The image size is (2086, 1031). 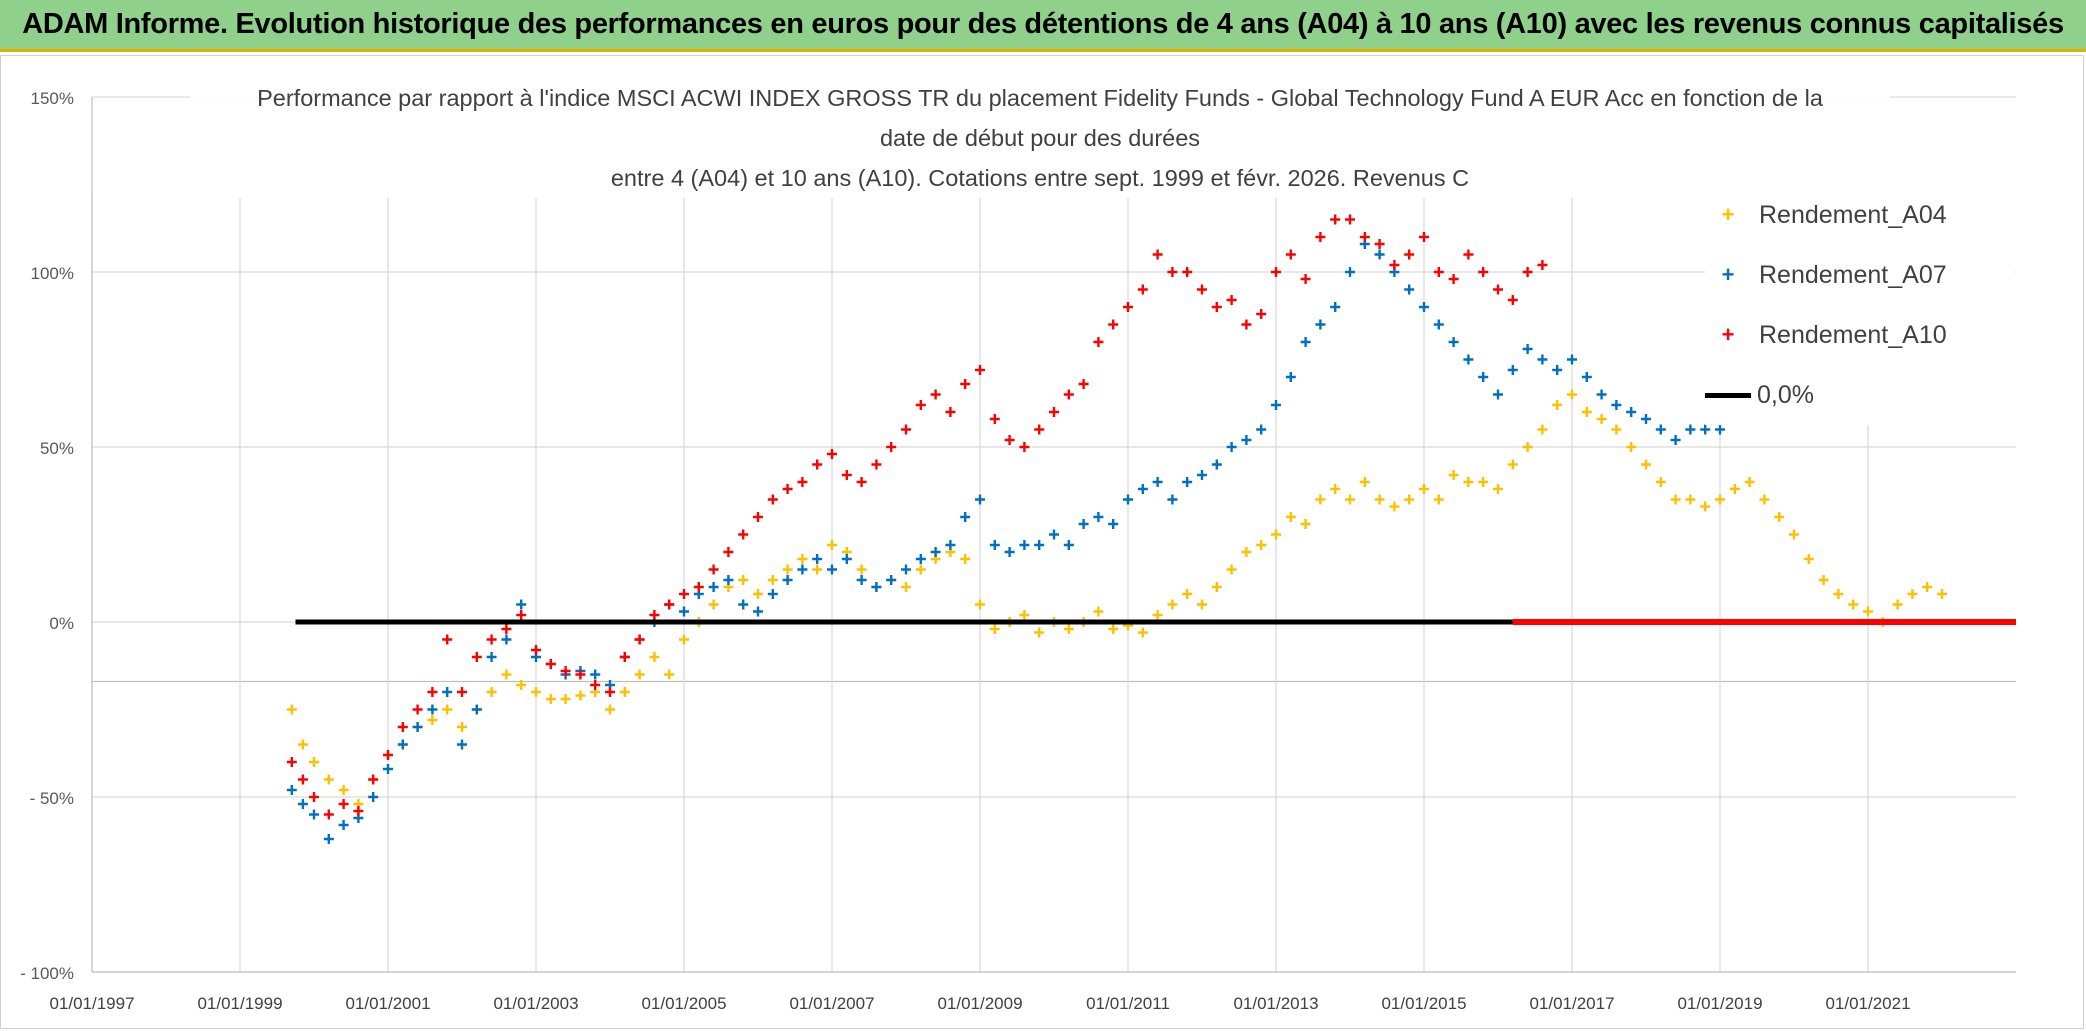 I want to click on legend-label-zero: 0,0%, so click(x=1785, y=394).